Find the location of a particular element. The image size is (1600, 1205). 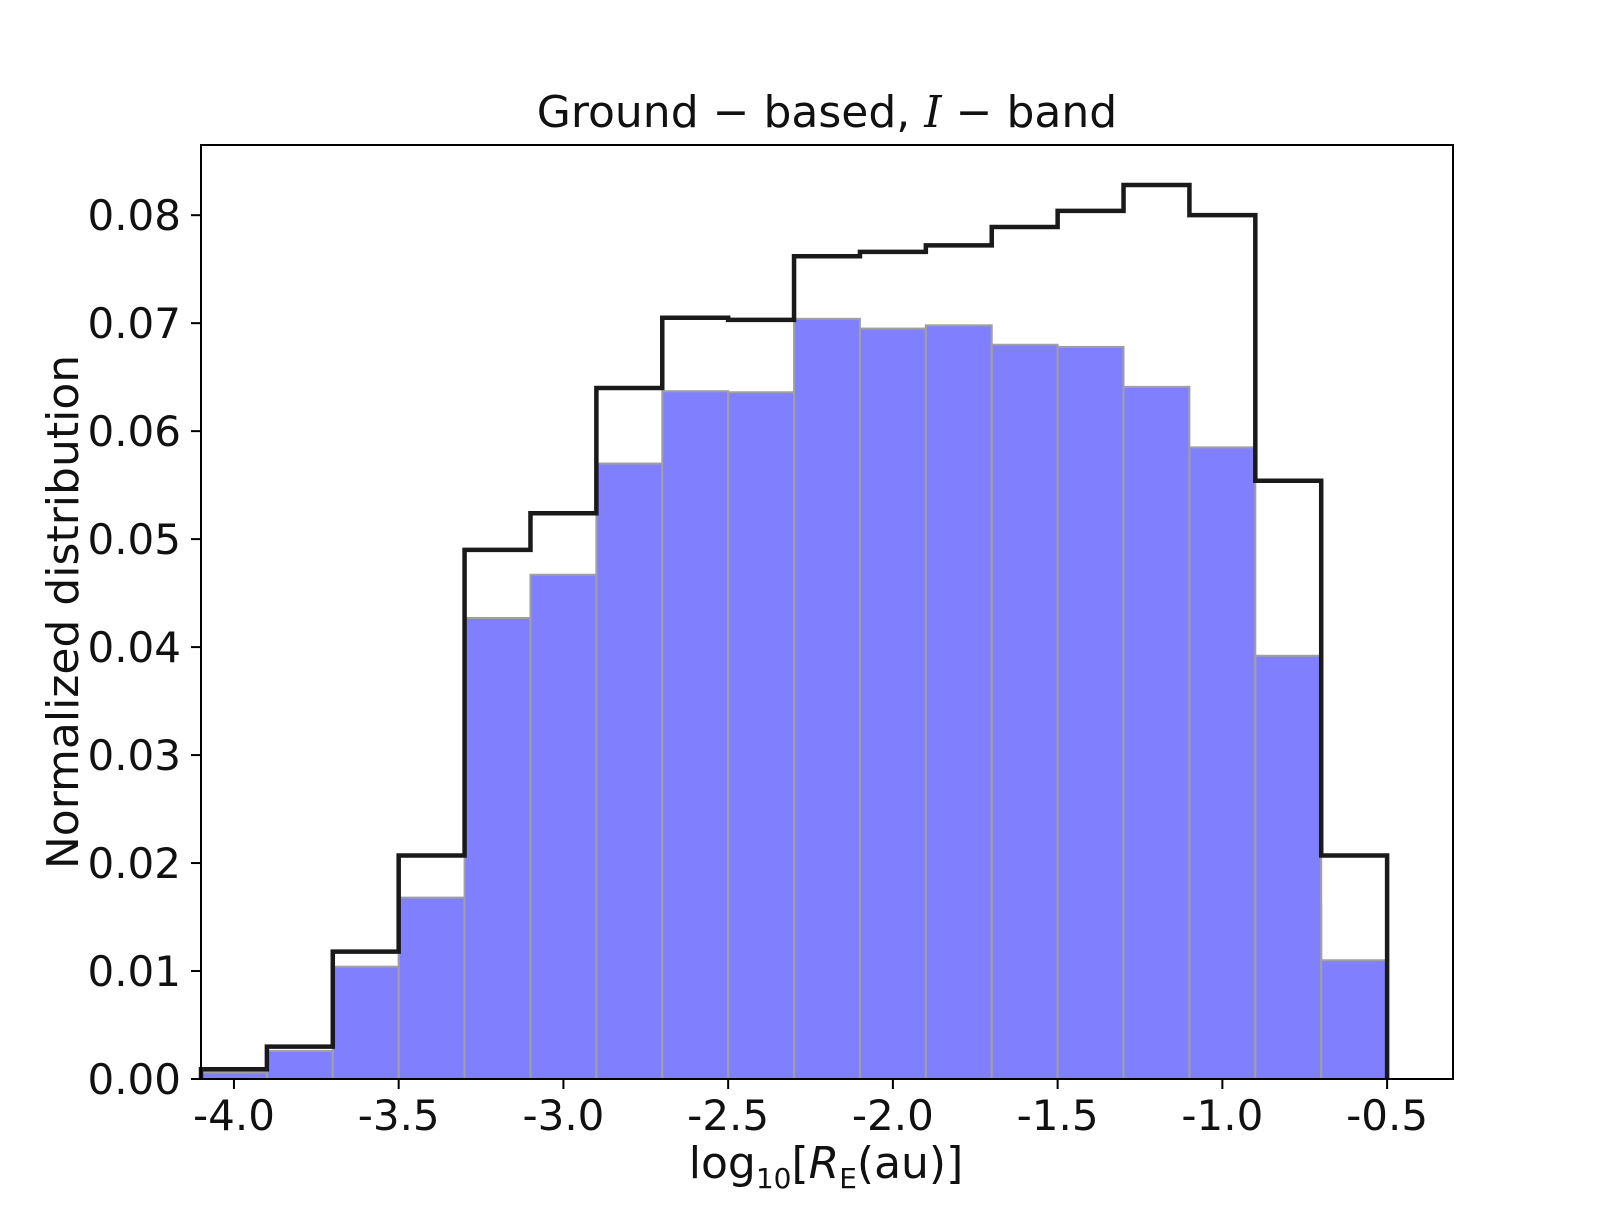

x-tick-label-2: -3.0 is located at coordinates (563, 1115).